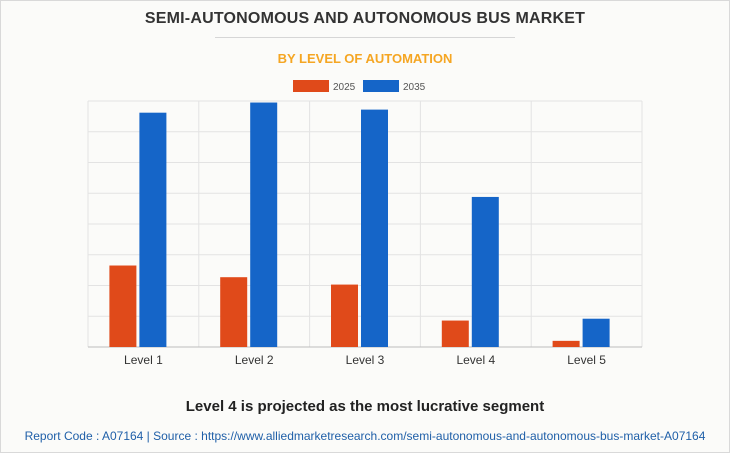  What do you see at coordinates (381, 86) in the screenshot?
I see `legend-swatch-2035` at bounding box center [381, 86].